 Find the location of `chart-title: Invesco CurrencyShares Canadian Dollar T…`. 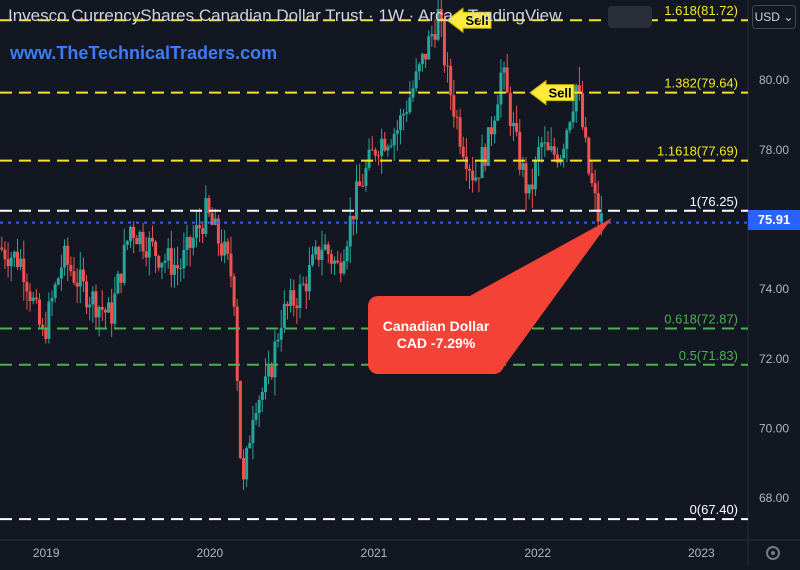

chart-title: Invesco CurrencyShares Canadian Dollar T… is located at coordinates (285, 15).